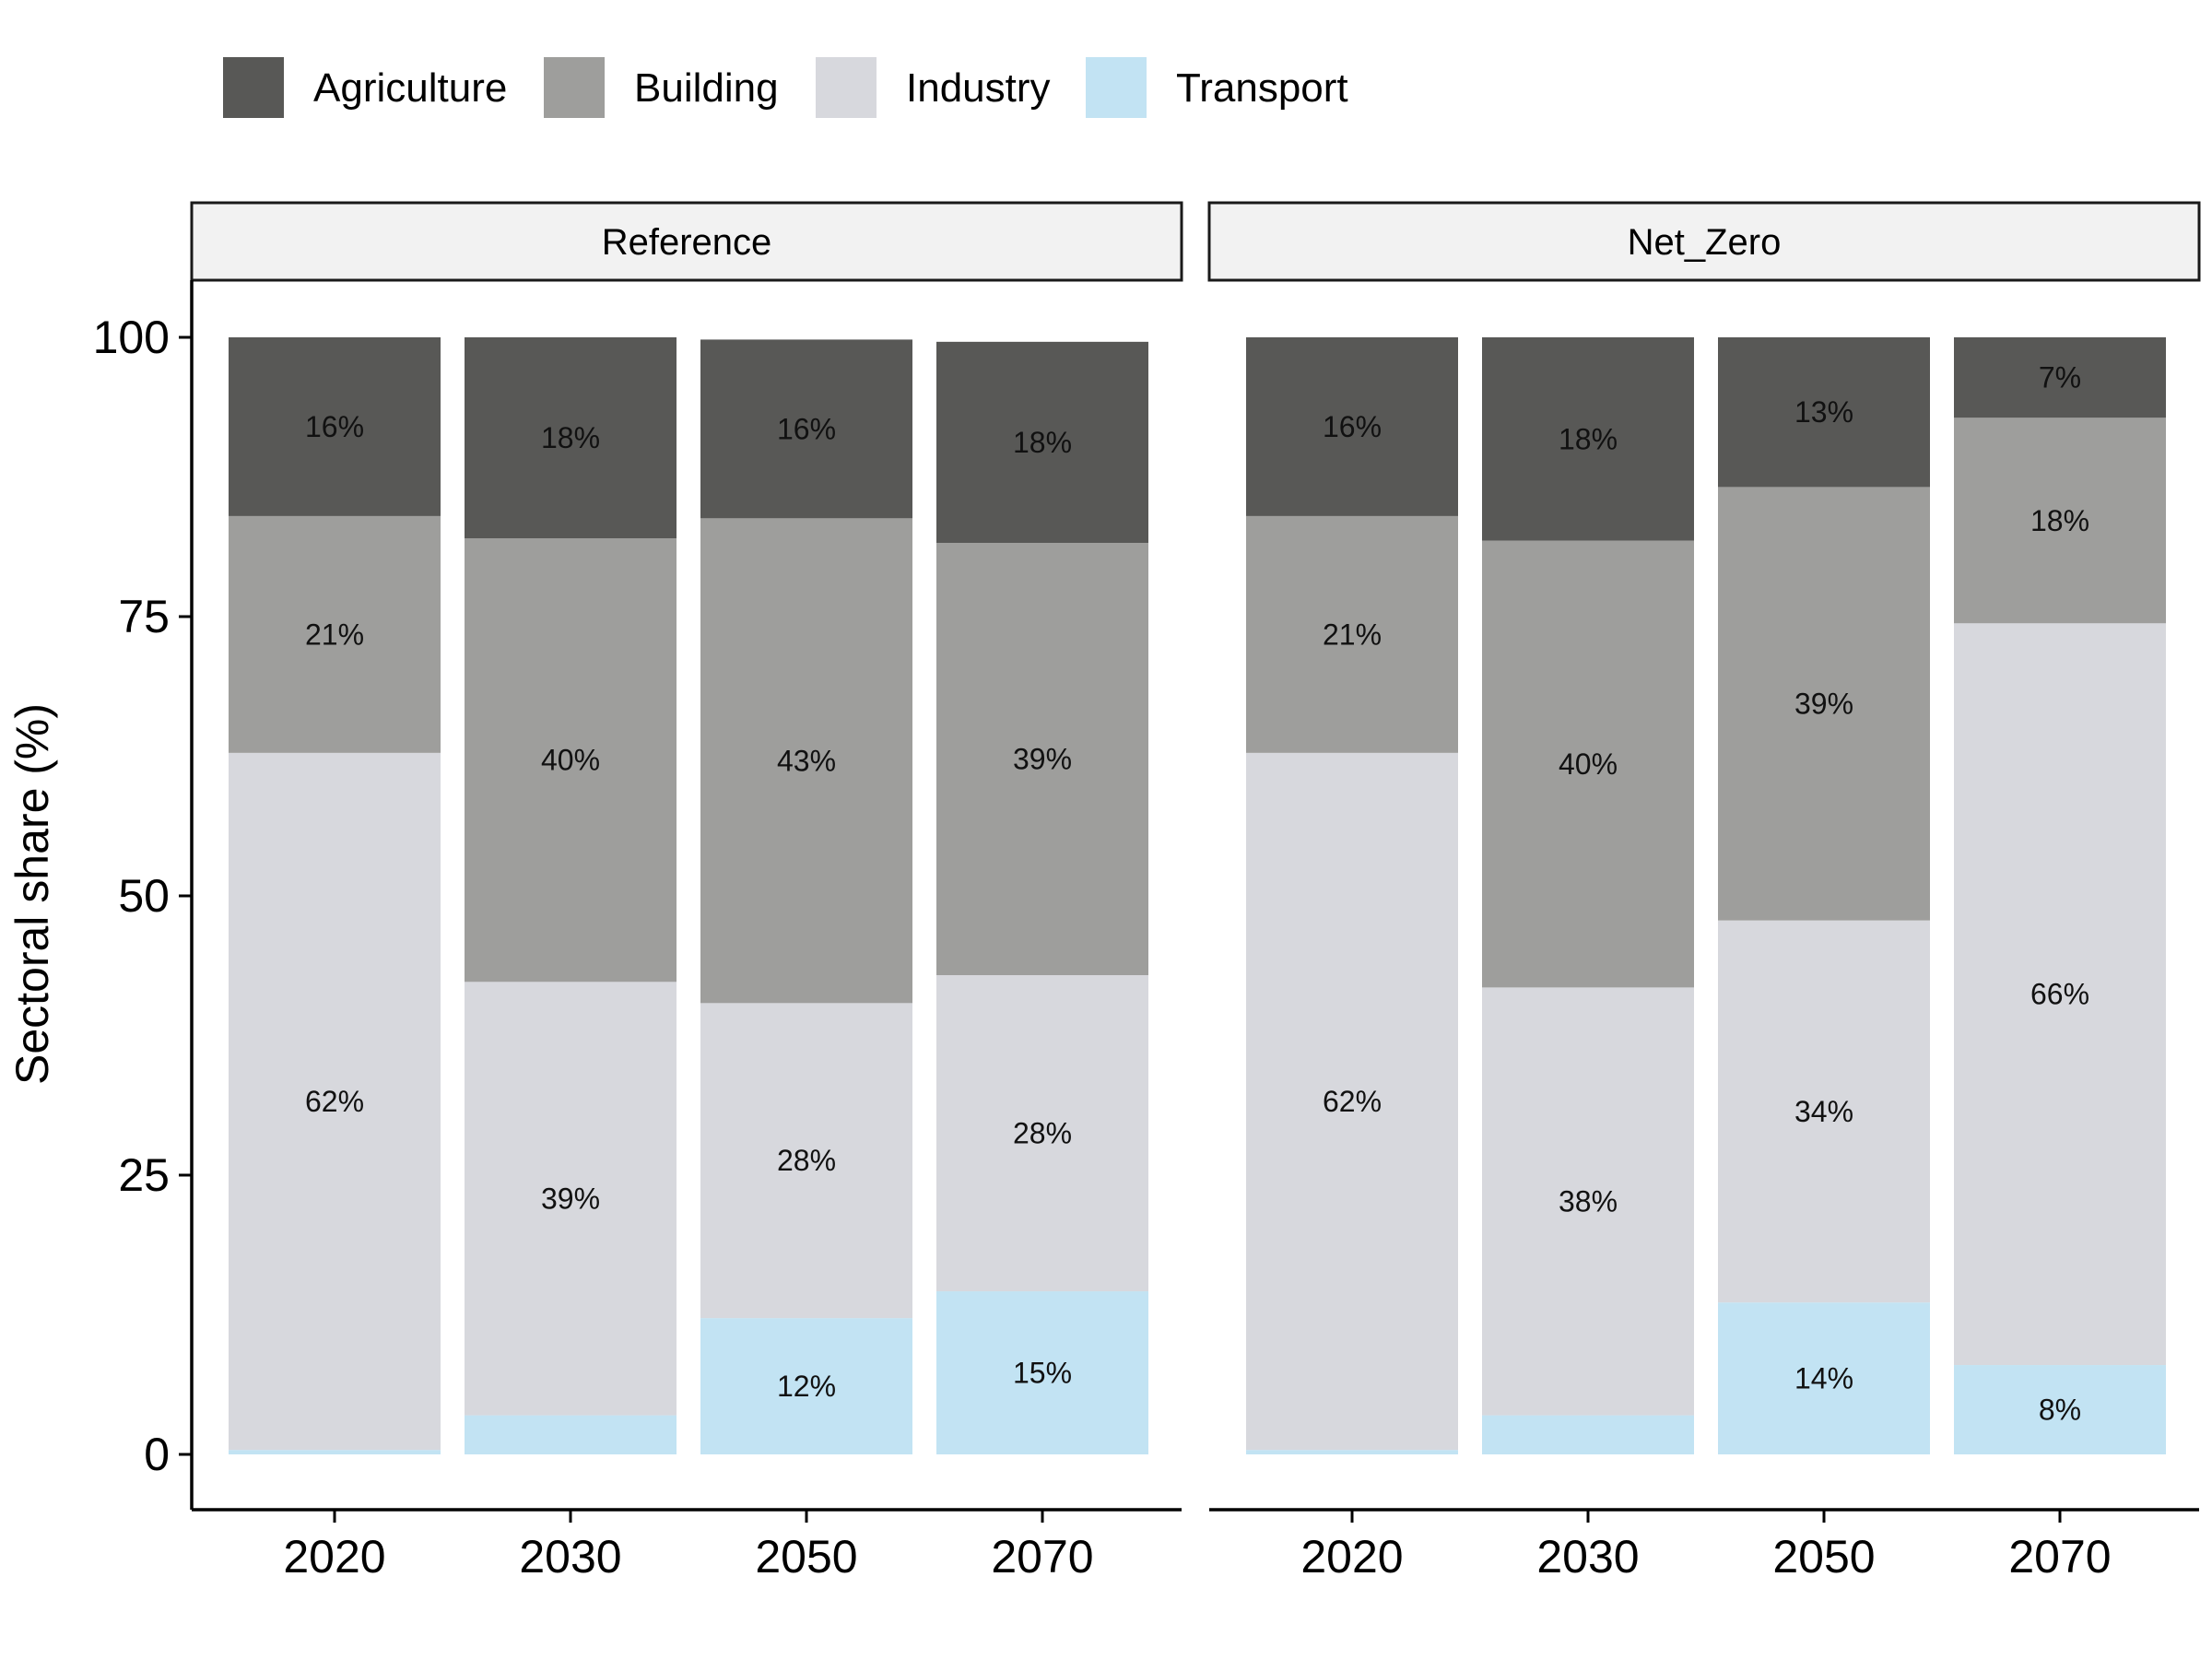 The height and width of the screenshot is (1659, 2212). I want to click on data-label: 13%, so click(1823, 412).